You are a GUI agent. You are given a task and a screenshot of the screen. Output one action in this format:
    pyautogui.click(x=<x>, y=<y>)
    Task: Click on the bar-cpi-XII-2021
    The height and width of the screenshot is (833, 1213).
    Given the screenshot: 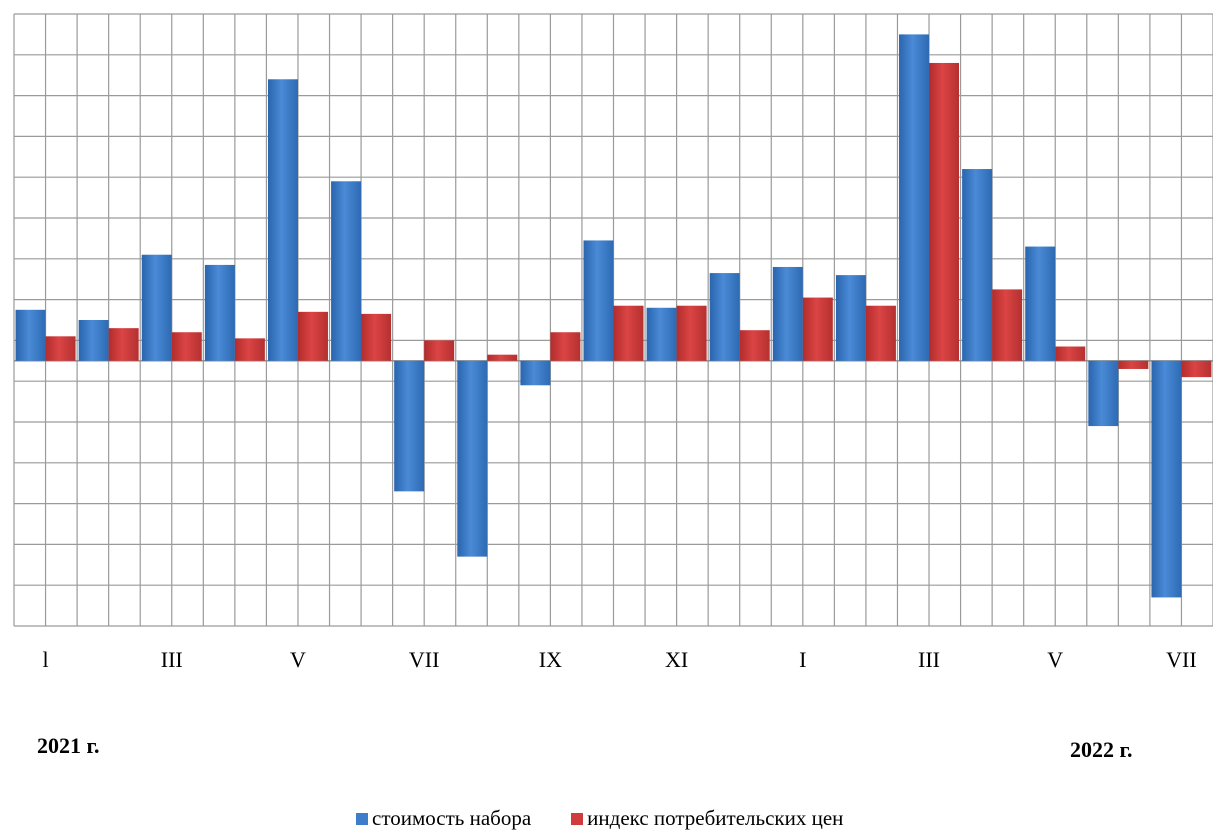 What is the action you would take?
    pyautogui.click(x=754, y=345)
    